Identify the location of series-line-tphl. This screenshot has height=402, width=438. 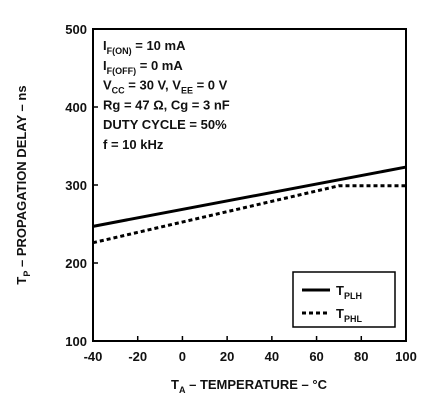
(249, 214).